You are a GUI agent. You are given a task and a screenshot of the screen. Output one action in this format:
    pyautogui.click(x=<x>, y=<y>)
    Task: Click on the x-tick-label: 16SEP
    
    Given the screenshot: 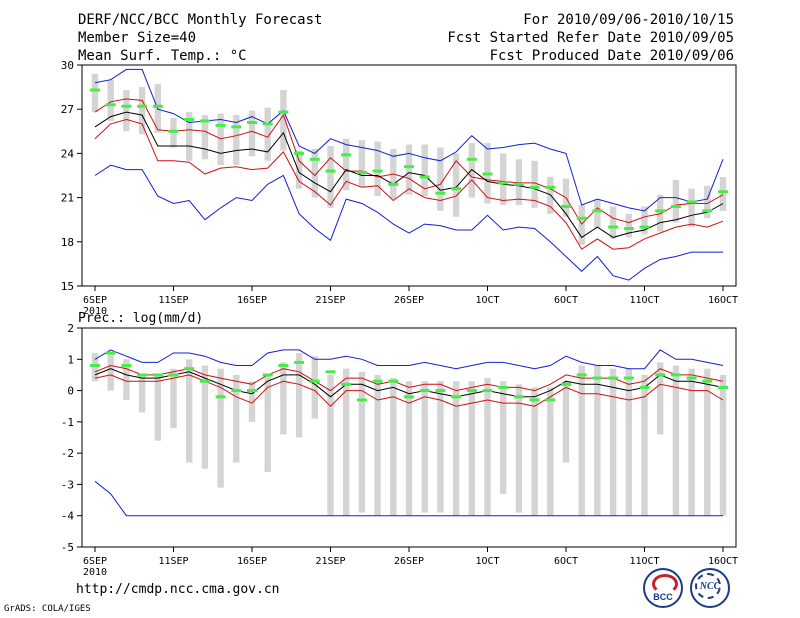 What is the action you would take?
    pyautogui.click(x=252, y=561)
    